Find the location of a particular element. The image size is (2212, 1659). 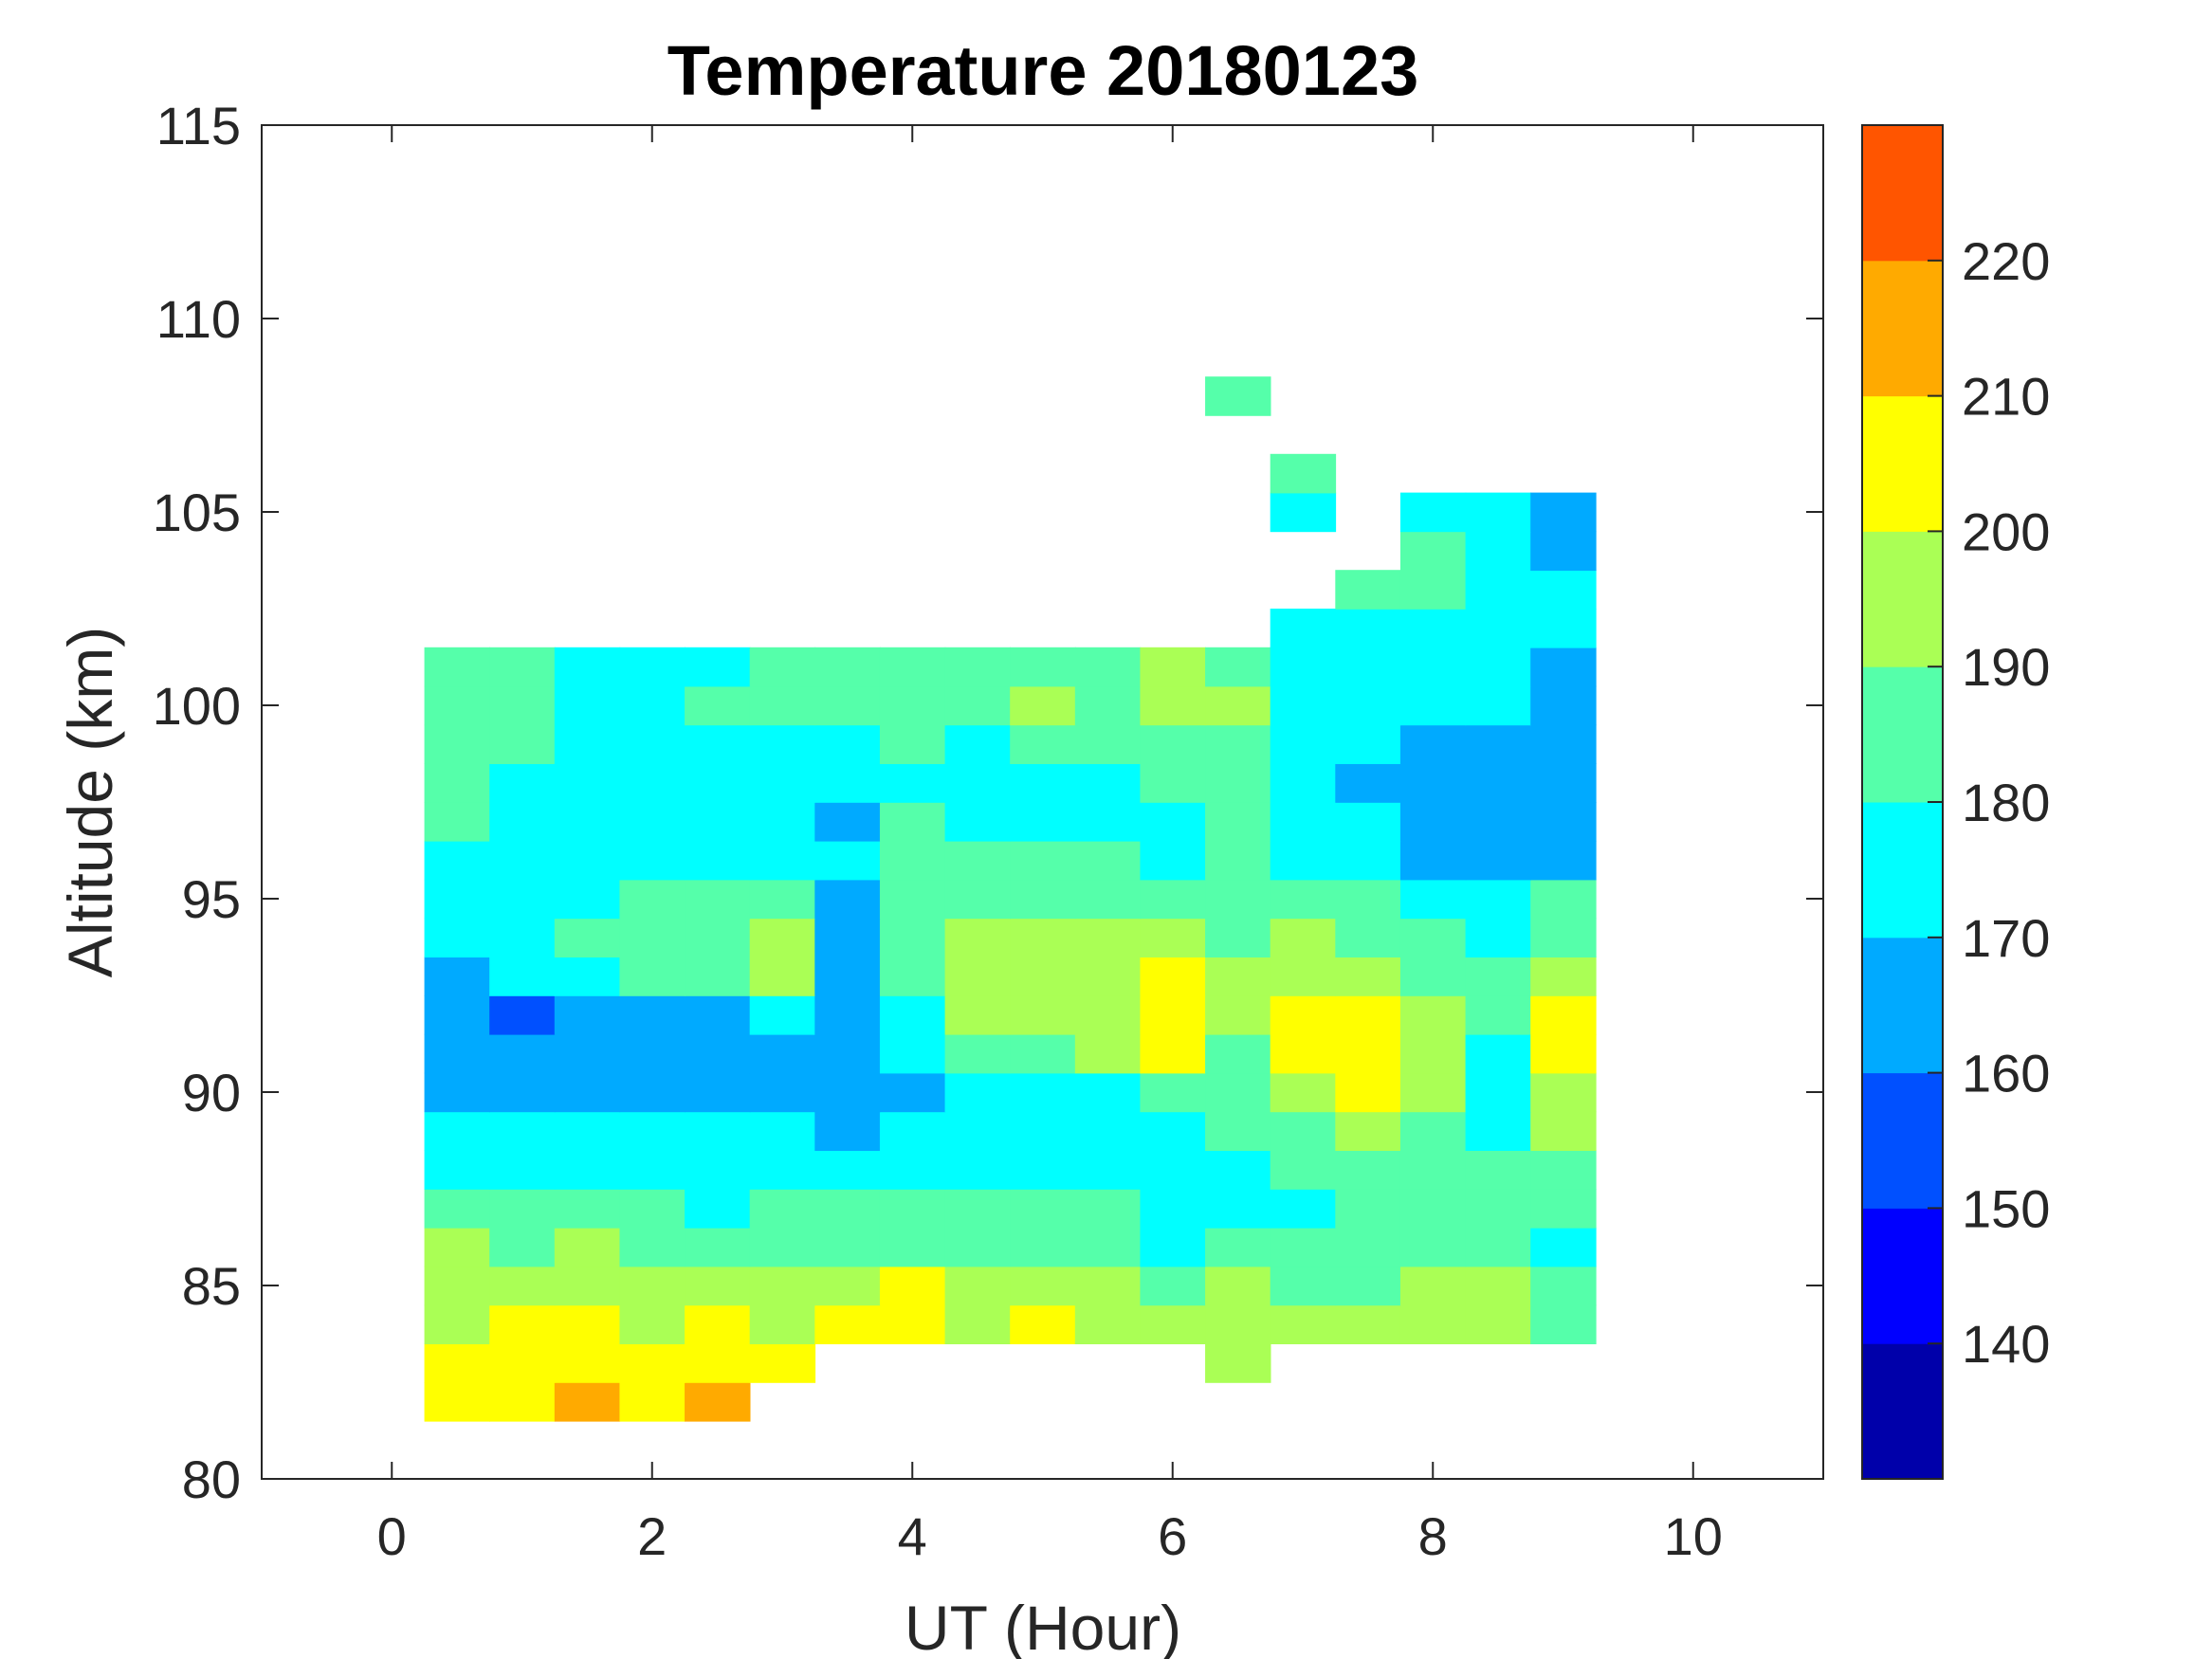

colorbar-swatch is located at coordinates (1902, 1140).